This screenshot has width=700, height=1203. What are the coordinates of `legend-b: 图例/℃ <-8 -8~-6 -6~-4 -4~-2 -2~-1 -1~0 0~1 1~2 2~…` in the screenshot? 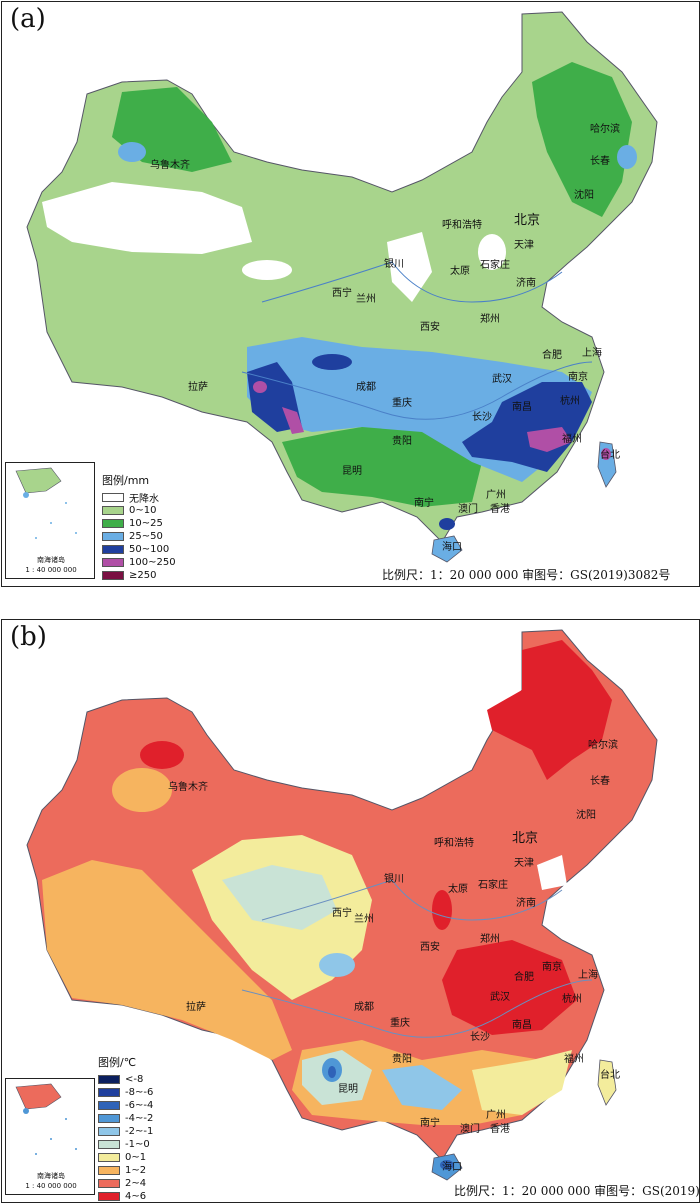 It's located at (126, 1128).